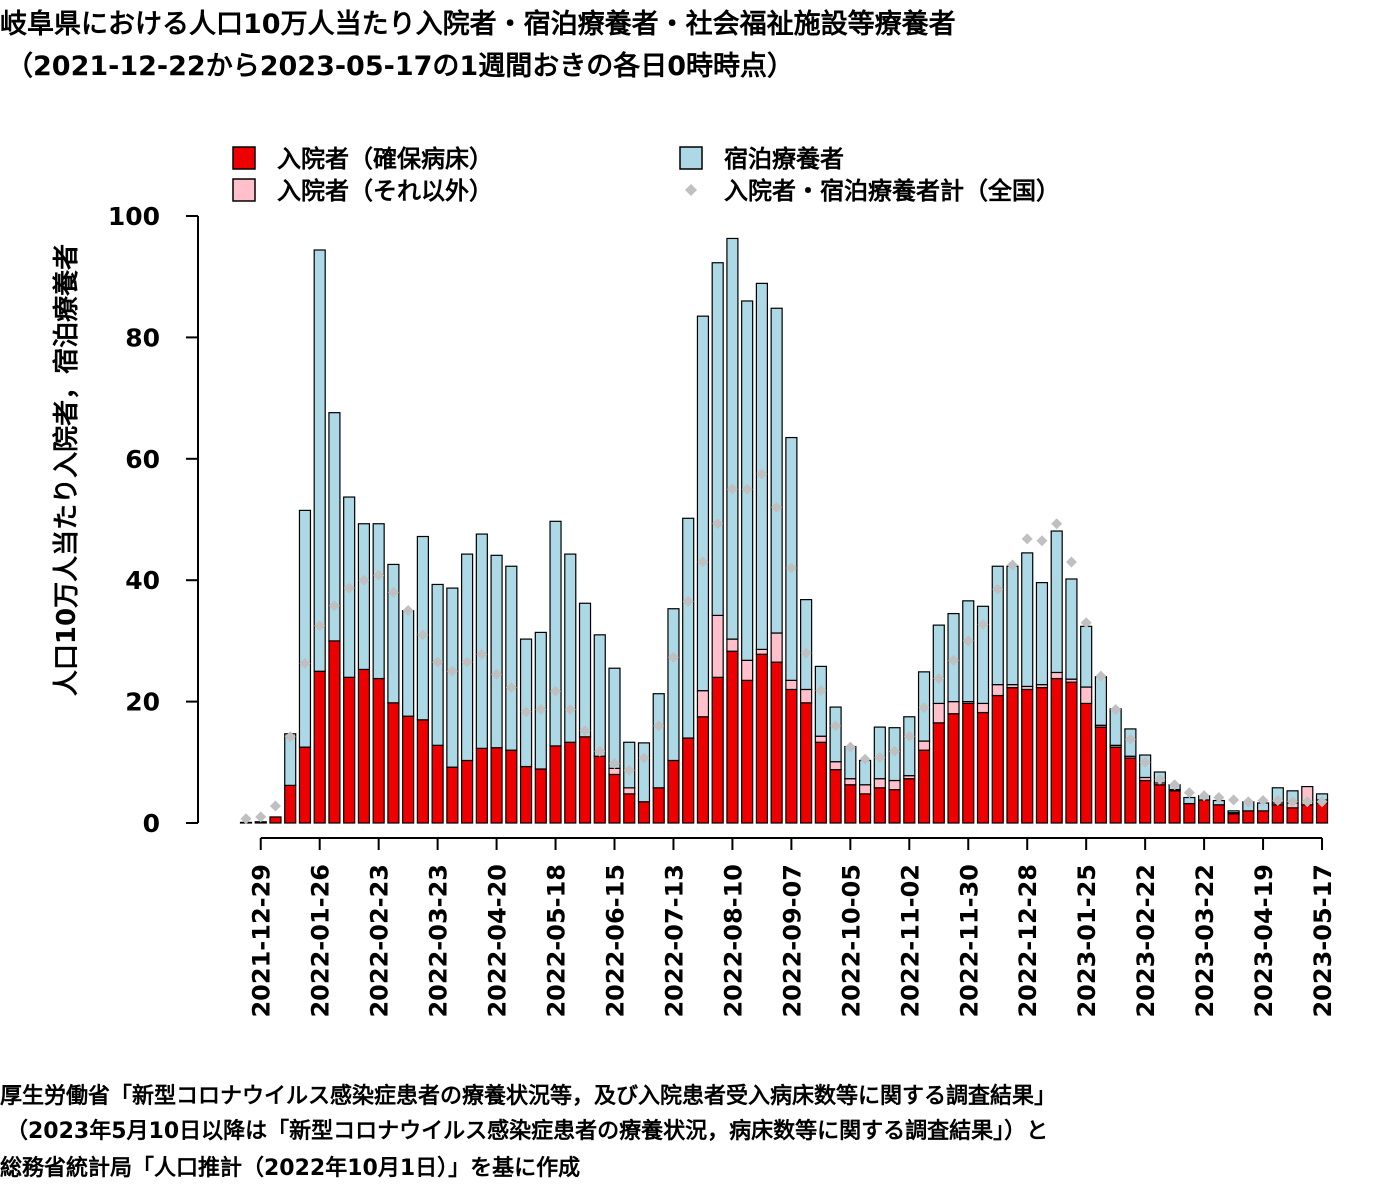 The height and width of the screenshot is (1200, 1400). I want to click on x-tick-label: 2022-12-28, so click(1028, 941).